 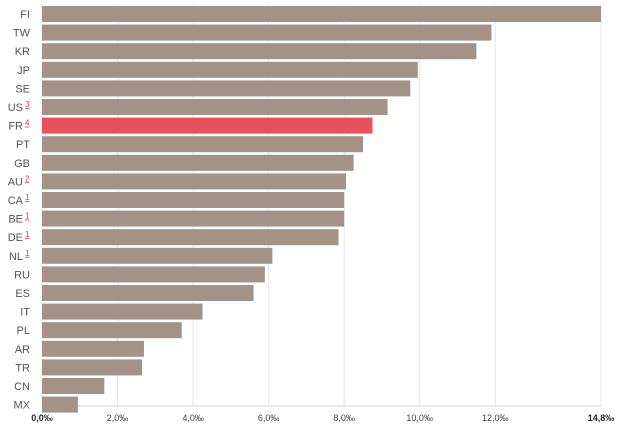 What do you see at coordinates (15, 127) in the screenshot?
I see `category-label: FR` at bounding box center [15, 127].